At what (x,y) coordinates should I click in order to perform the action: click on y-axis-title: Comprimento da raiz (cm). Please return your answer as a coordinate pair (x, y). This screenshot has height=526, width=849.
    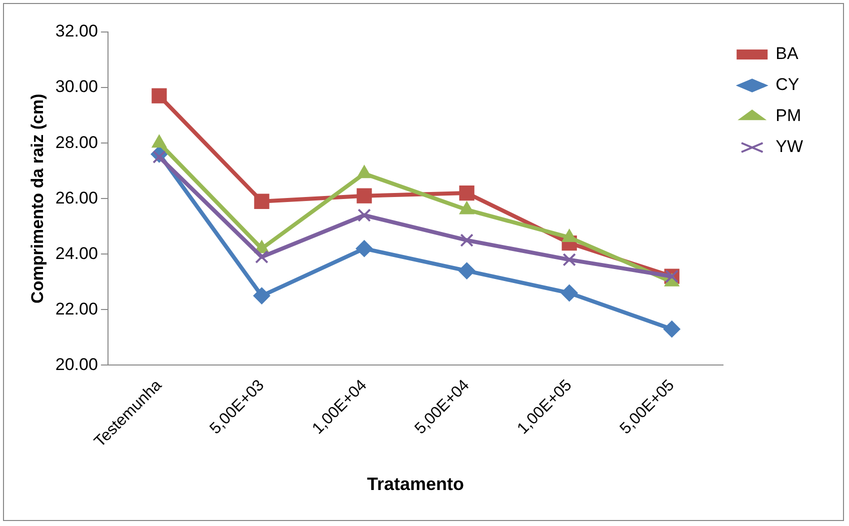
    Looking at the image, I should click on (37, 199).